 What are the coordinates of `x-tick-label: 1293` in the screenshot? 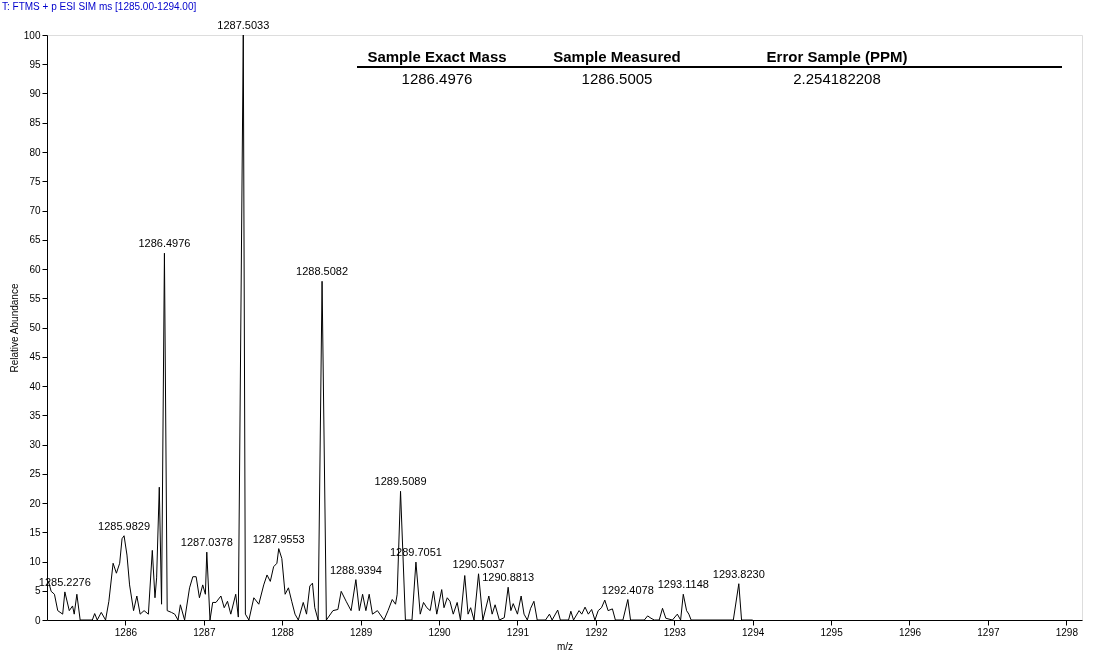 It's located at (675, 632).